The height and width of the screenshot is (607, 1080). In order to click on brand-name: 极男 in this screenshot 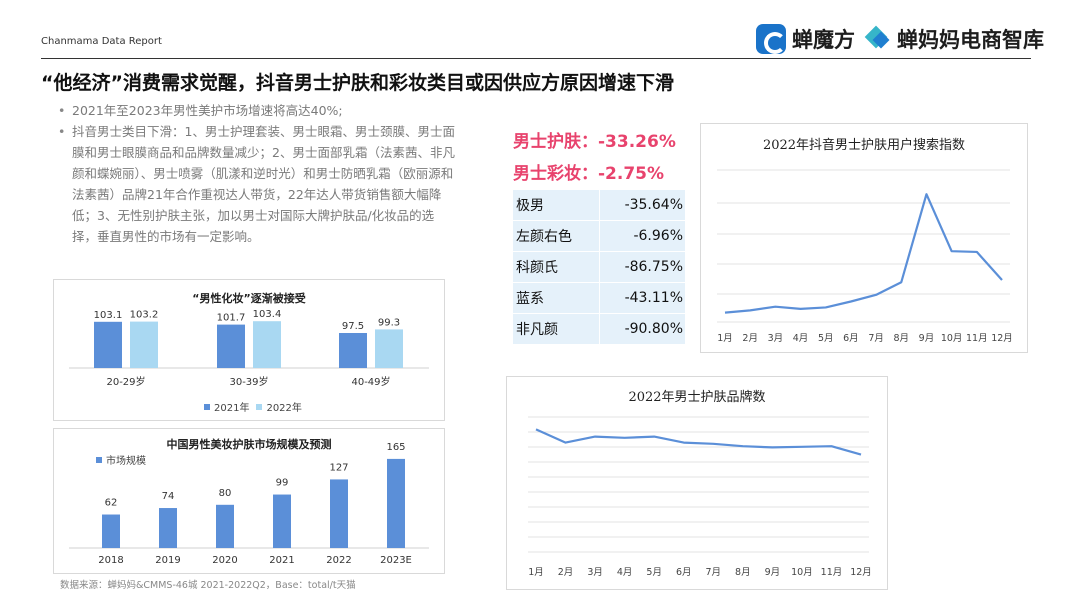, I will do `click(530, 206)`.